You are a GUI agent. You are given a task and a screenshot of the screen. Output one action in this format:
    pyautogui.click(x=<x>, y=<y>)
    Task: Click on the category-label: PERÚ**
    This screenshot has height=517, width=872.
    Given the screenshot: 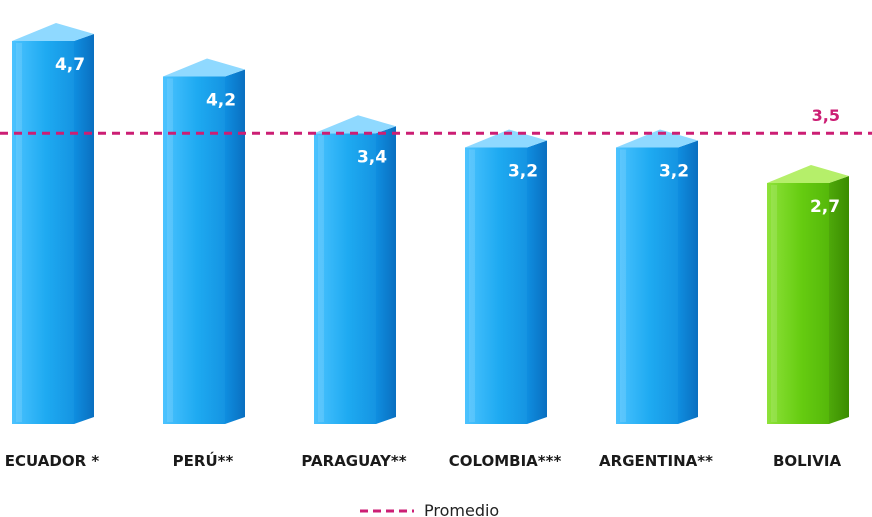 What is the action you would take?
    pyautogui.click(x=203, y=460)
    